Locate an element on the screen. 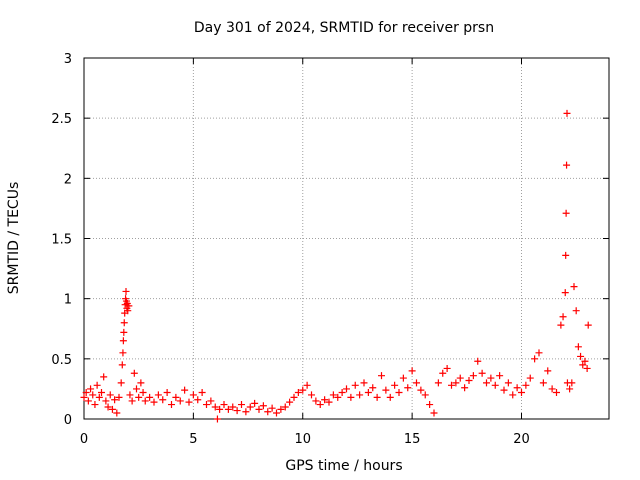  x-tick-label: 20 is located at coordinates (521, 439).